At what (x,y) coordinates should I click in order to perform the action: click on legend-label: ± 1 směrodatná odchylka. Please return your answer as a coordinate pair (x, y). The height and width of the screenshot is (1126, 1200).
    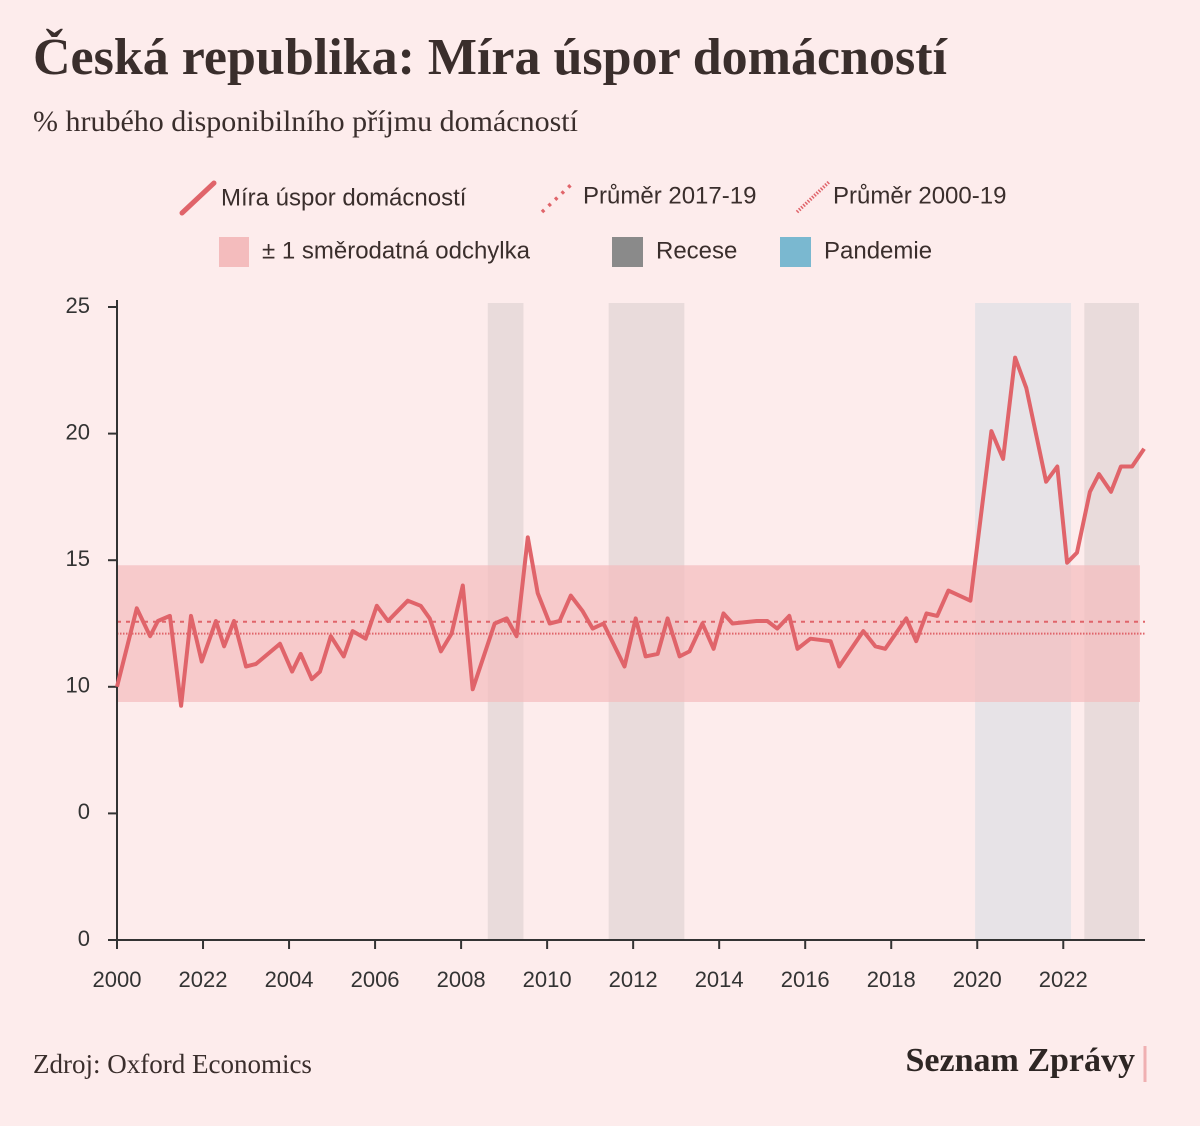
    Looking at the image, I should click on (396, 250).